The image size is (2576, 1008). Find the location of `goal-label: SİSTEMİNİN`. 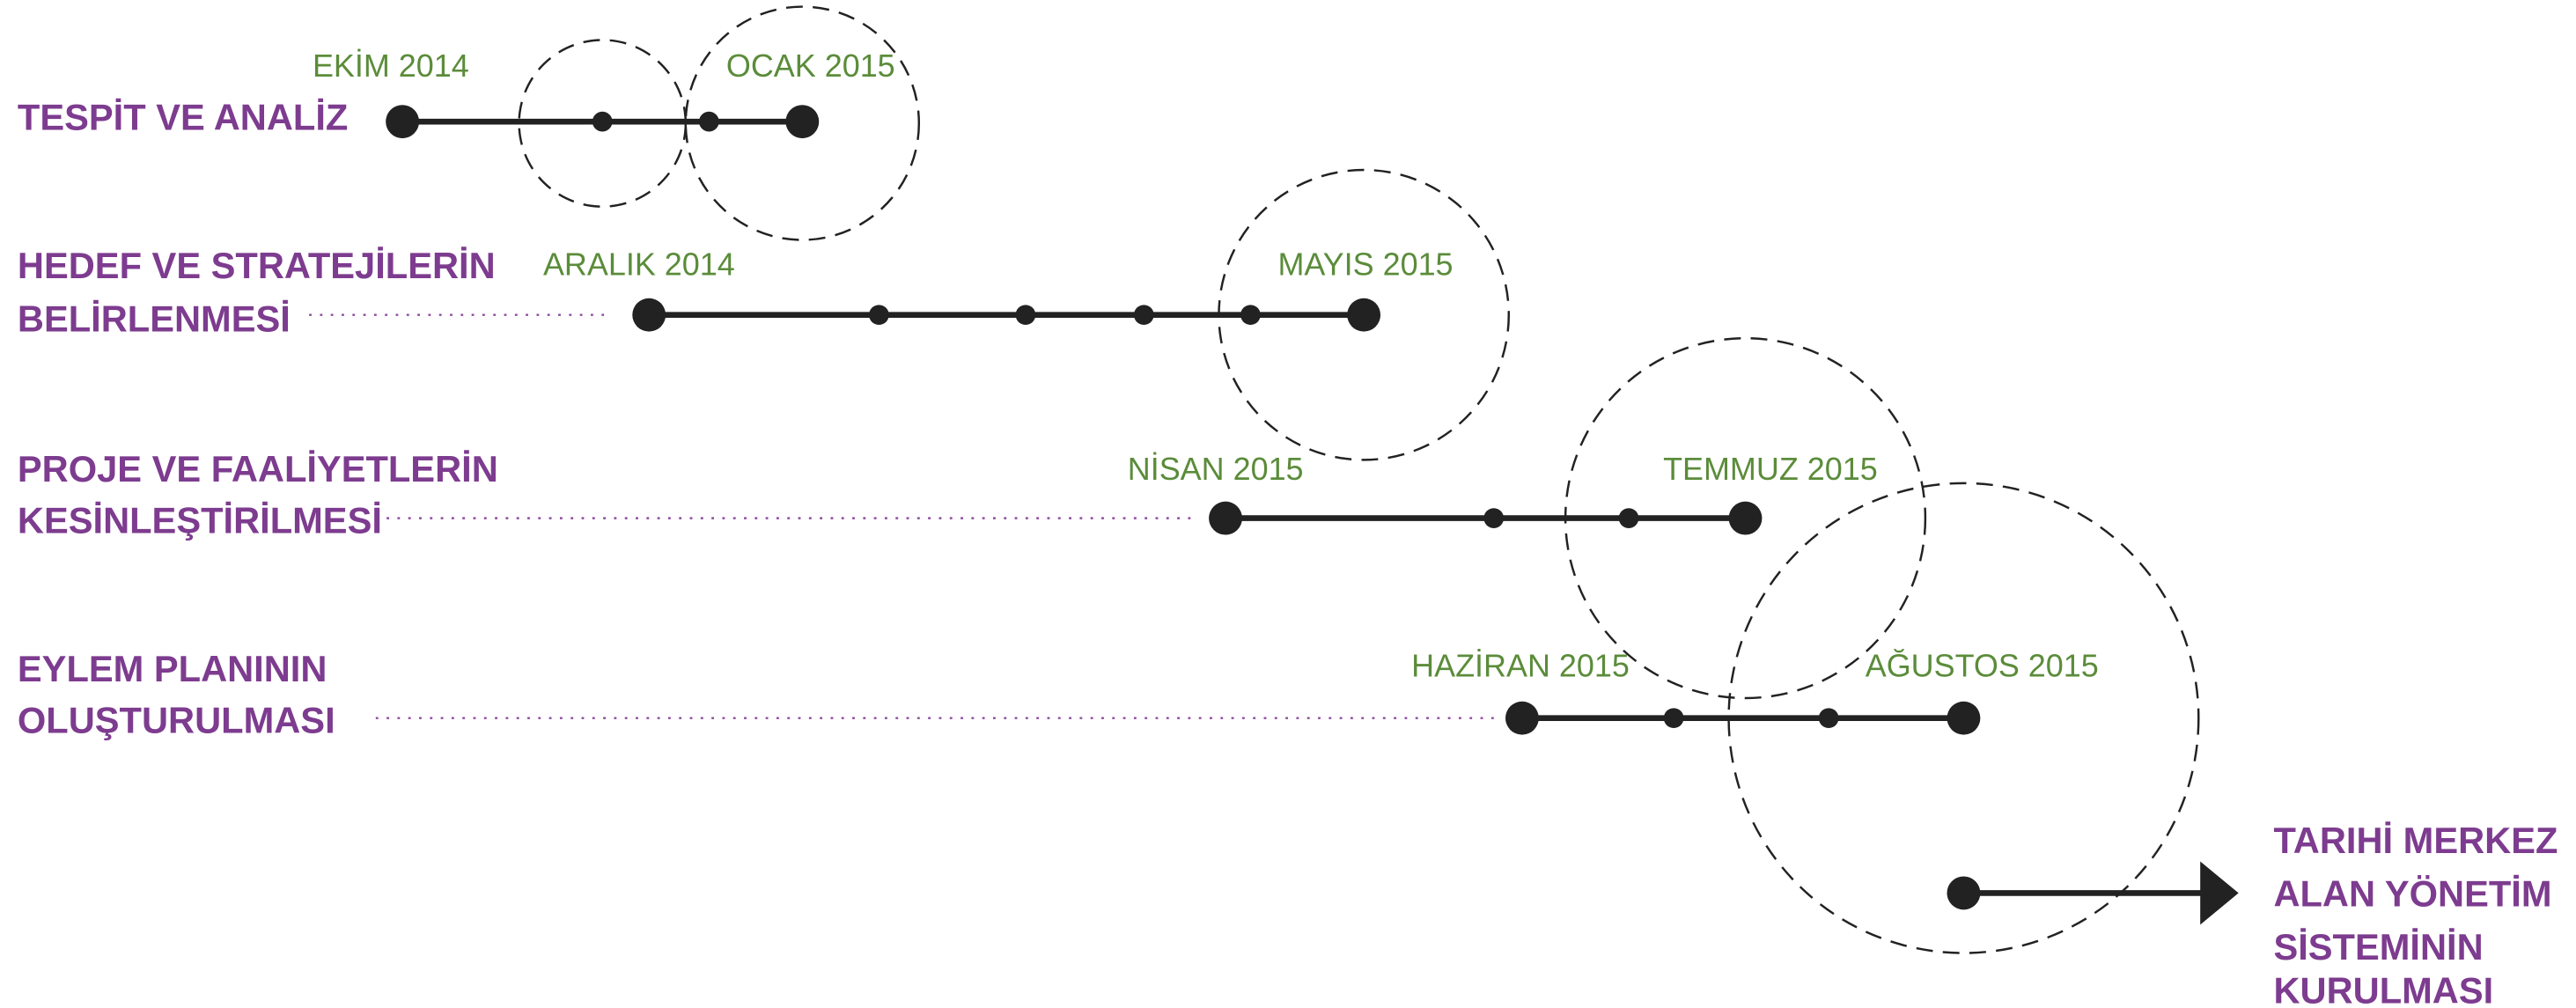

goal-label: SİSTEMİNİN is located at coordinates (2378, 947).